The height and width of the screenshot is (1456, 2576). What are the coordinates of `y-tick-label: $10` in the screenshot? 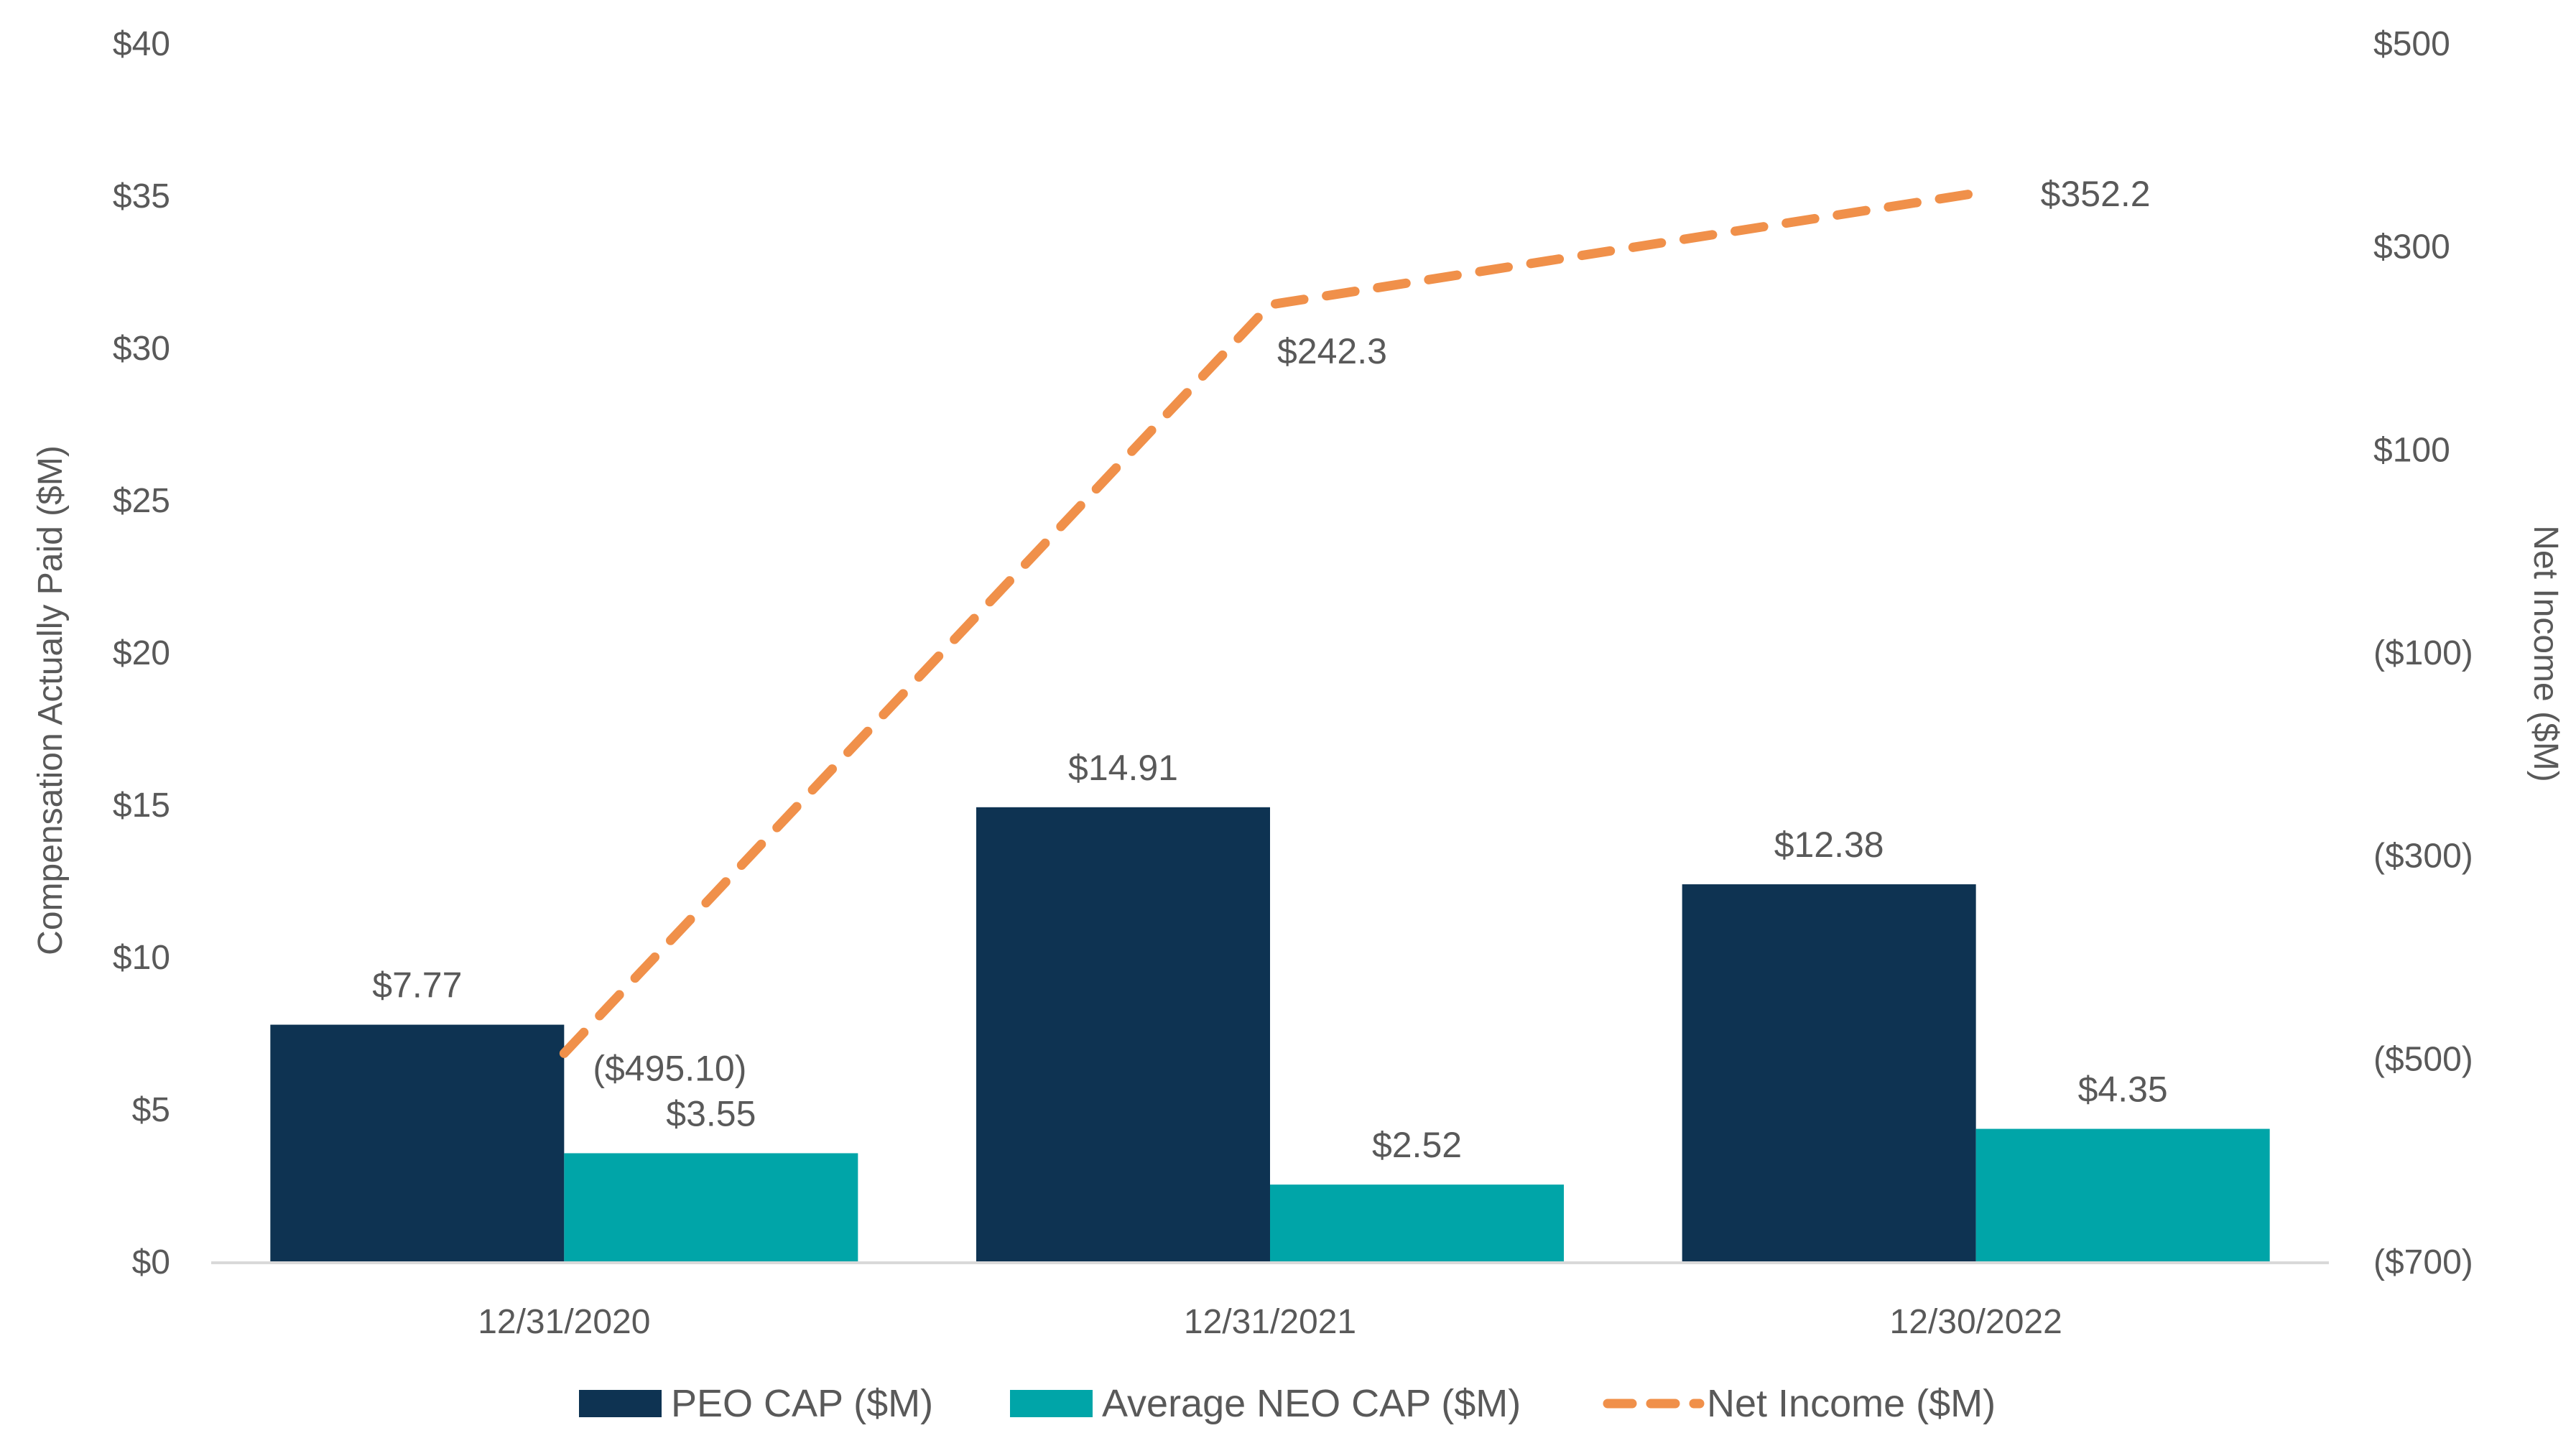 It's located at (141, 958).